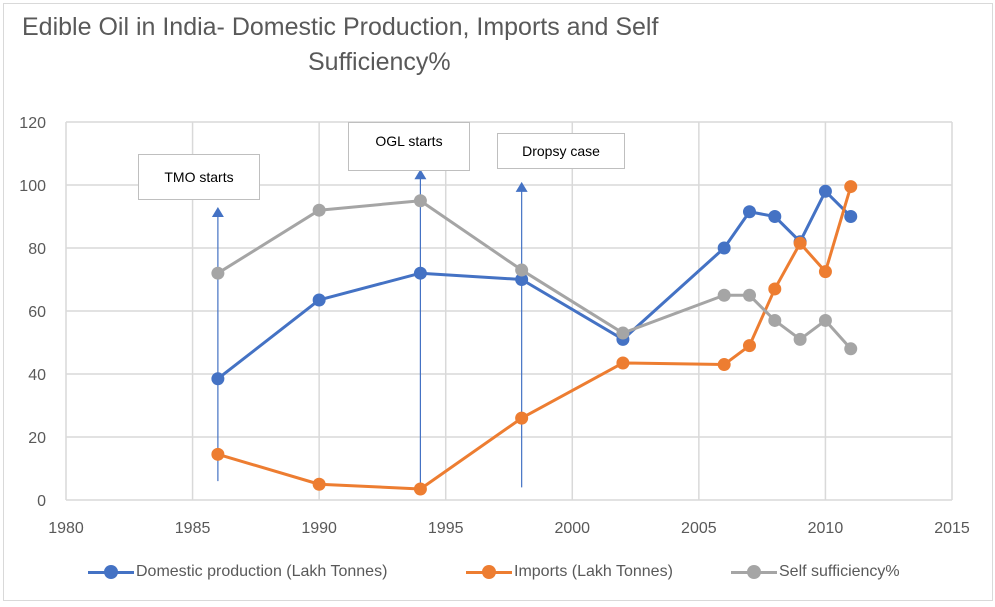 The width and height of the screenshot is (995, 607). Describe the element at coordinates (66, 528) in the screenshot. I see `x-tick-label: 1980` at that location.